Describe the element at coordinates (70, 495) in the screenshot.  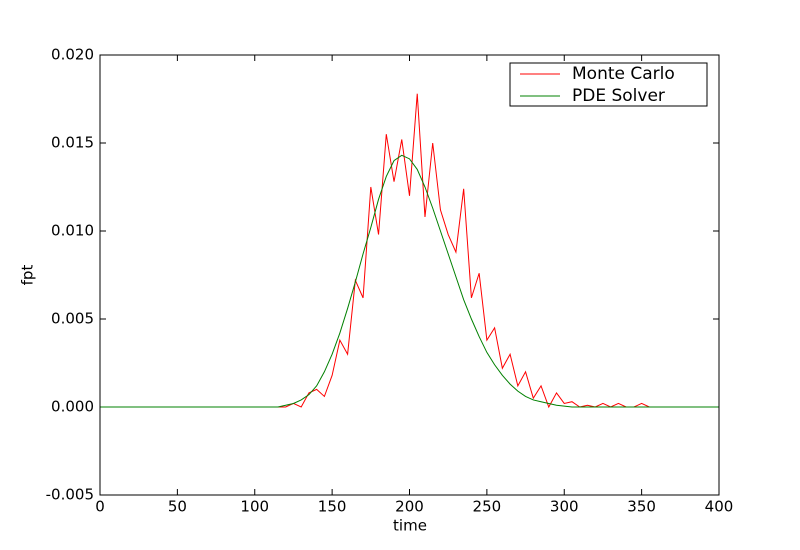
I see `y-tick-label: -0.005` at that location.